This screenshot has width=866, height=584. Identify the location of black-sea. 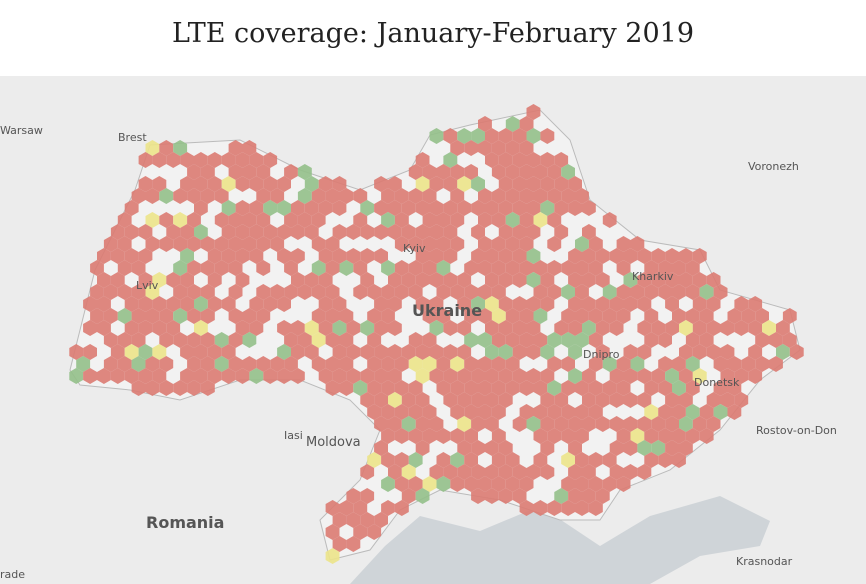
(560, 540).